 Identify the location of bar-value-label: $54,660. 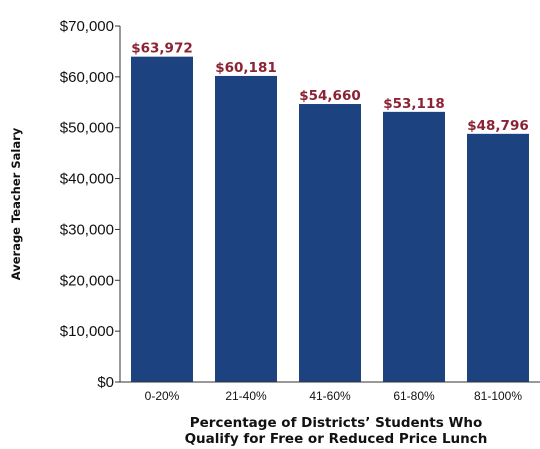
(330, 96).